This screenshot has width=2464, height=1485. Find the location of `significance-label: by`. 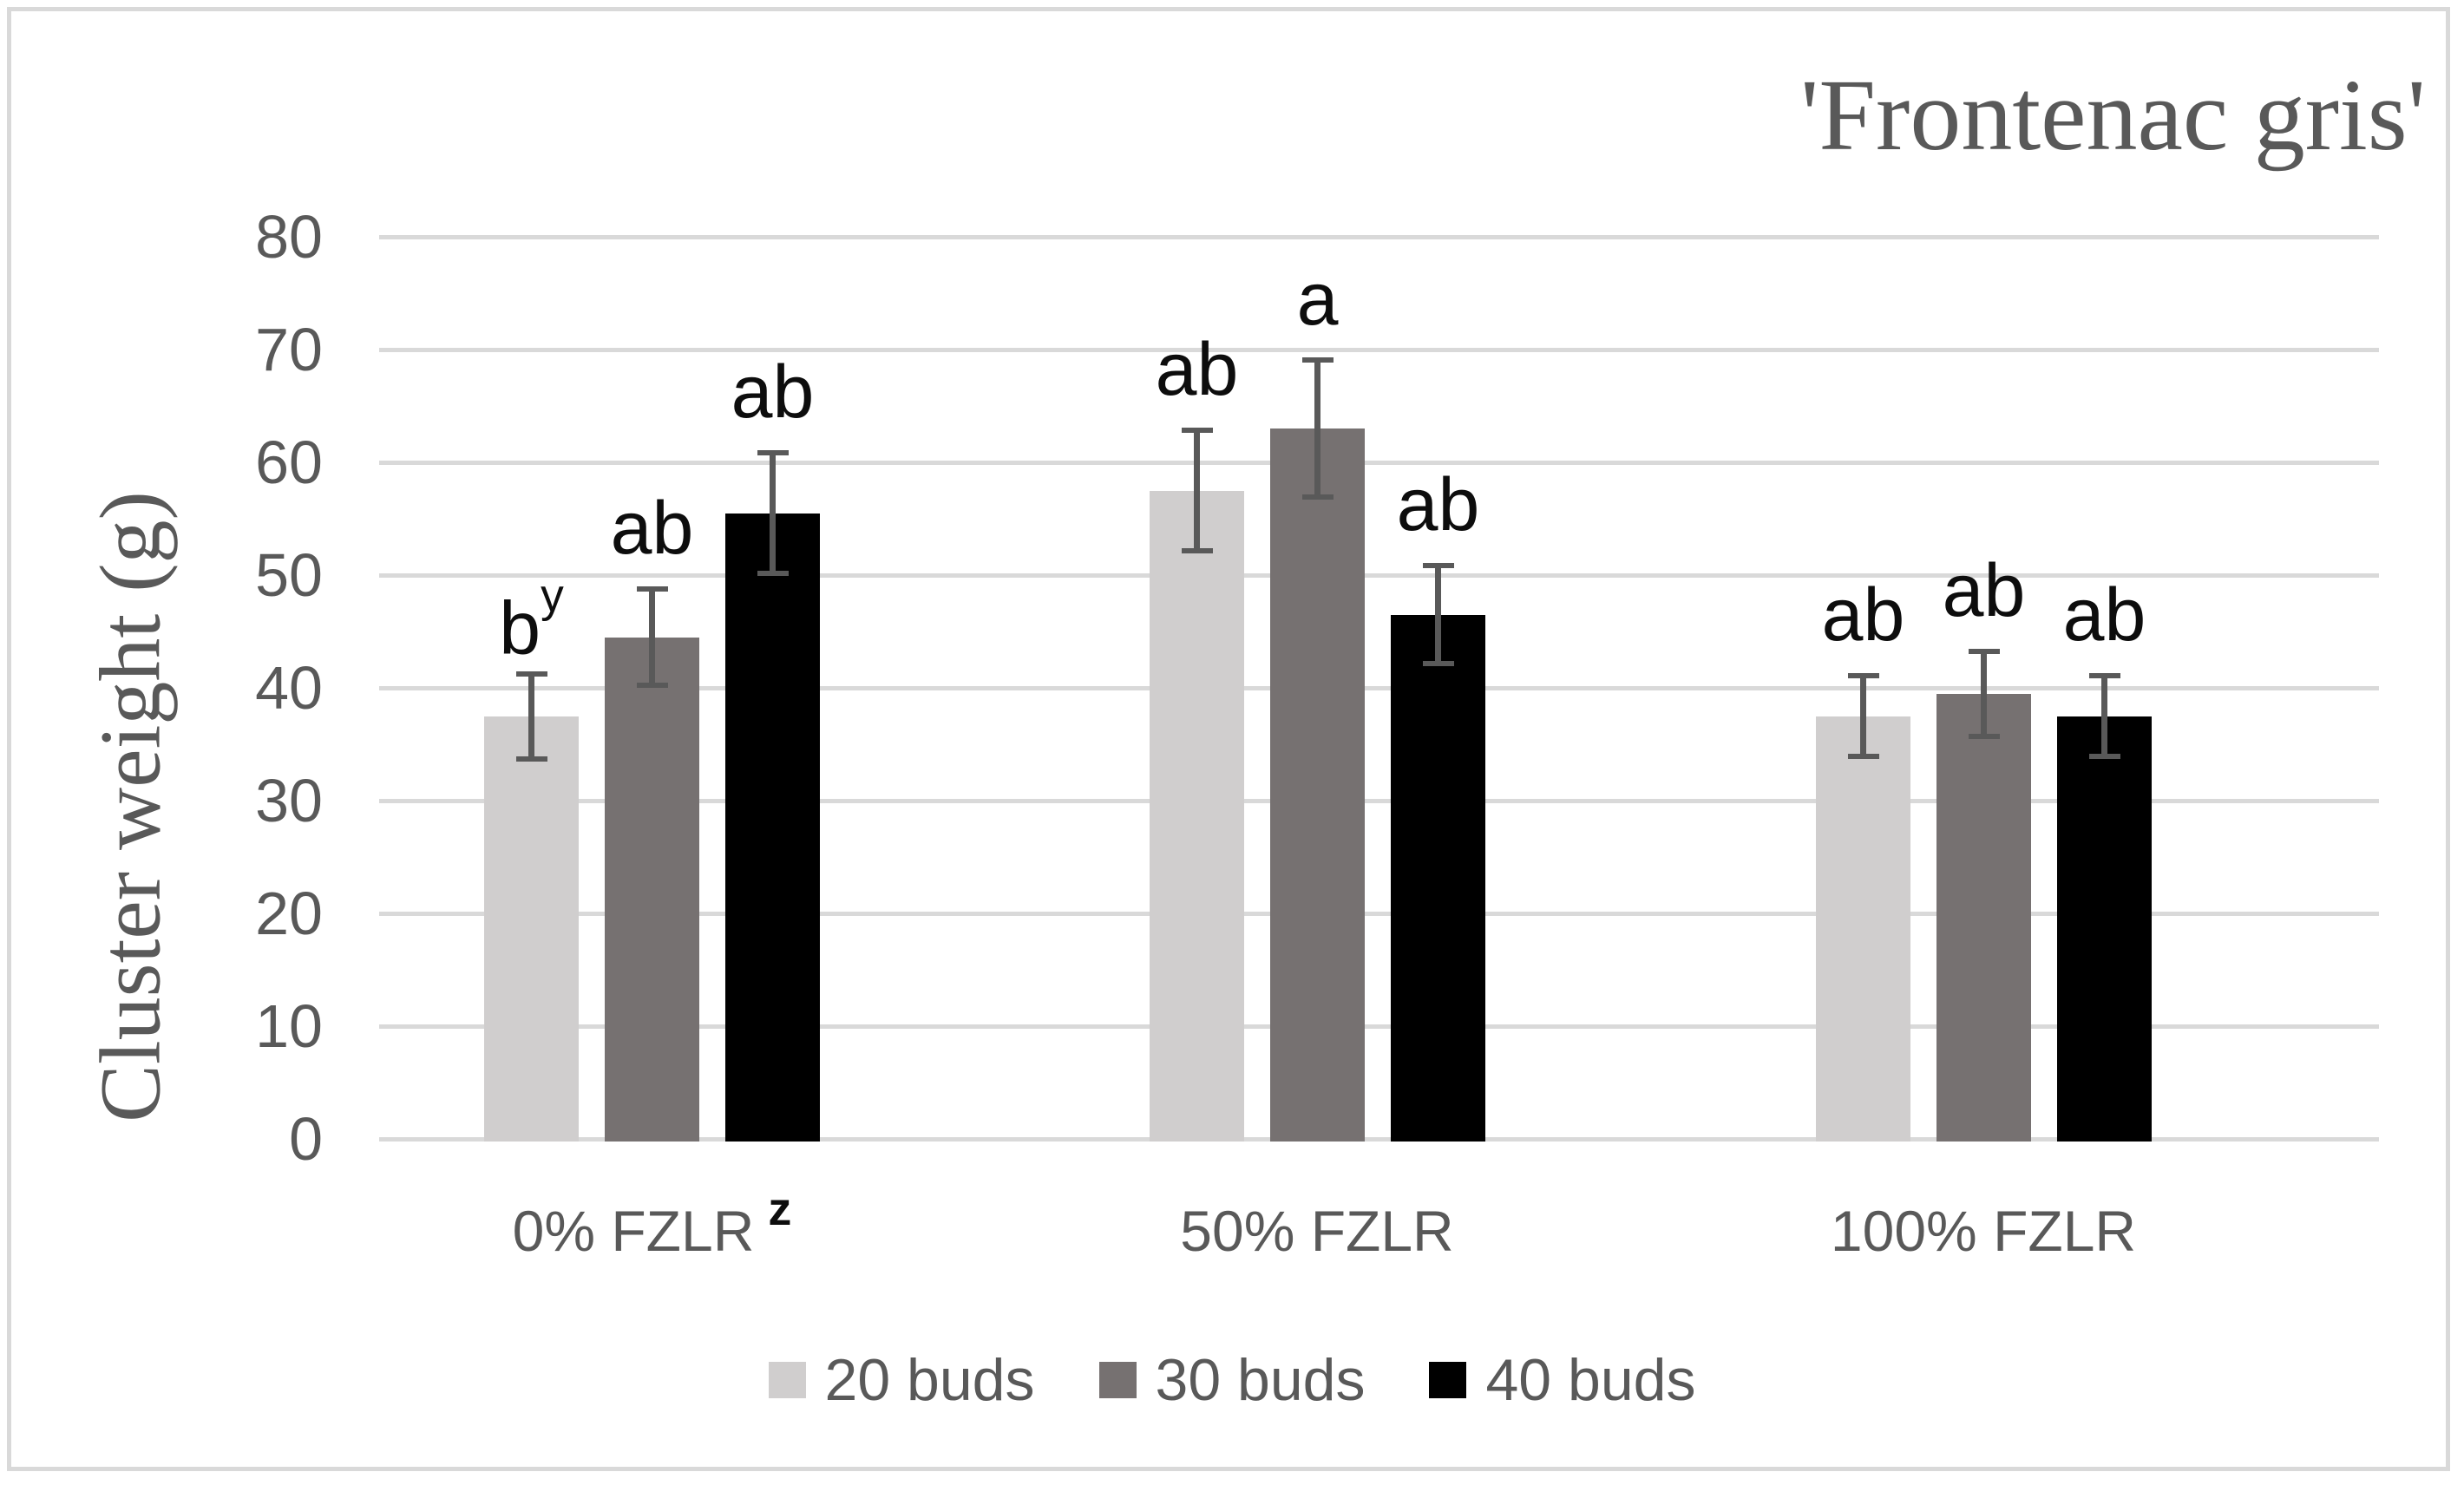

significance-label: by is located at coordinates (531, 621).